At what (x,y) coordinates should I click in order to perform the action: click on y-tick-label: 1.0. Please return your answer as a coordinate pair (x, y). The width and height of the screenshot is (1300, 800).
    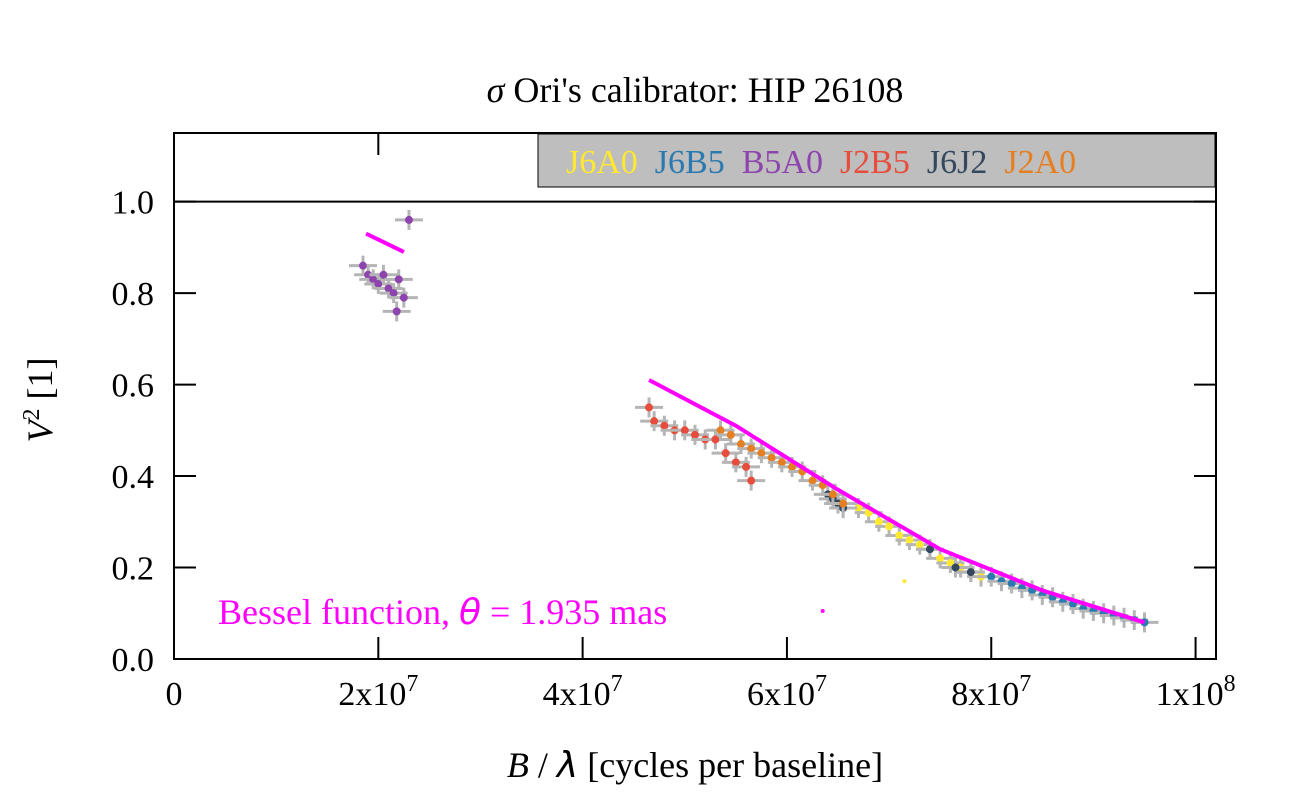
    Looking at the image, I should click on (133, 203).